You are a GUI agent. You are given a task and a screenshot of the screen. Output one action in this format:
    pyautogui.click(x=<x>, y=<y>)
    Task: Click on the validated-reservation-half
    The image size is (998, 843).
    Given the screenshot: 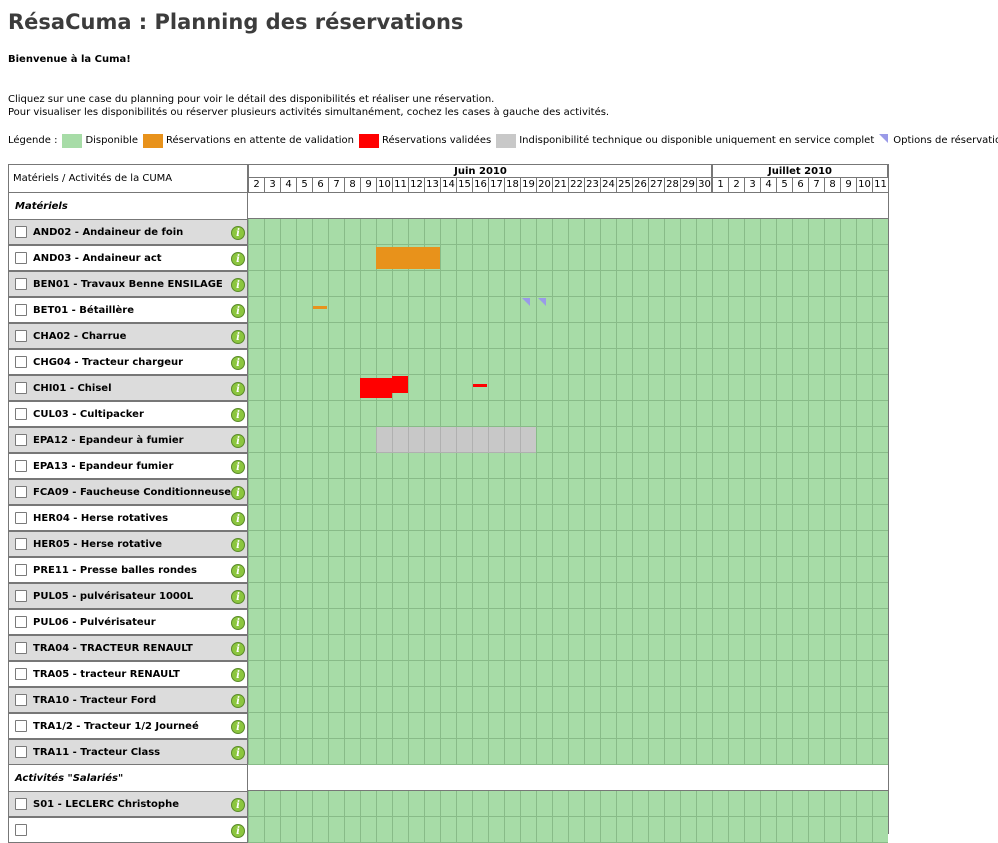 What is the action you would take?
    pyautogui.click(x=400, y=384)
    